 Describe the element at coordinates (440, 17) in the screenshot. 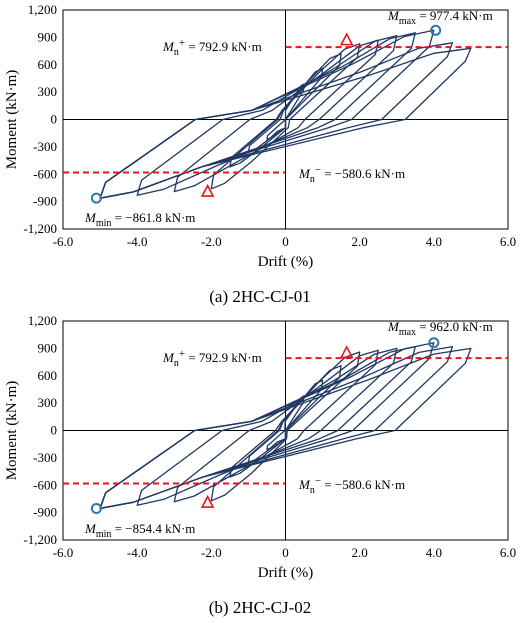

I see `mmax-label: Mmax = 977.4 kN·m` at that location.